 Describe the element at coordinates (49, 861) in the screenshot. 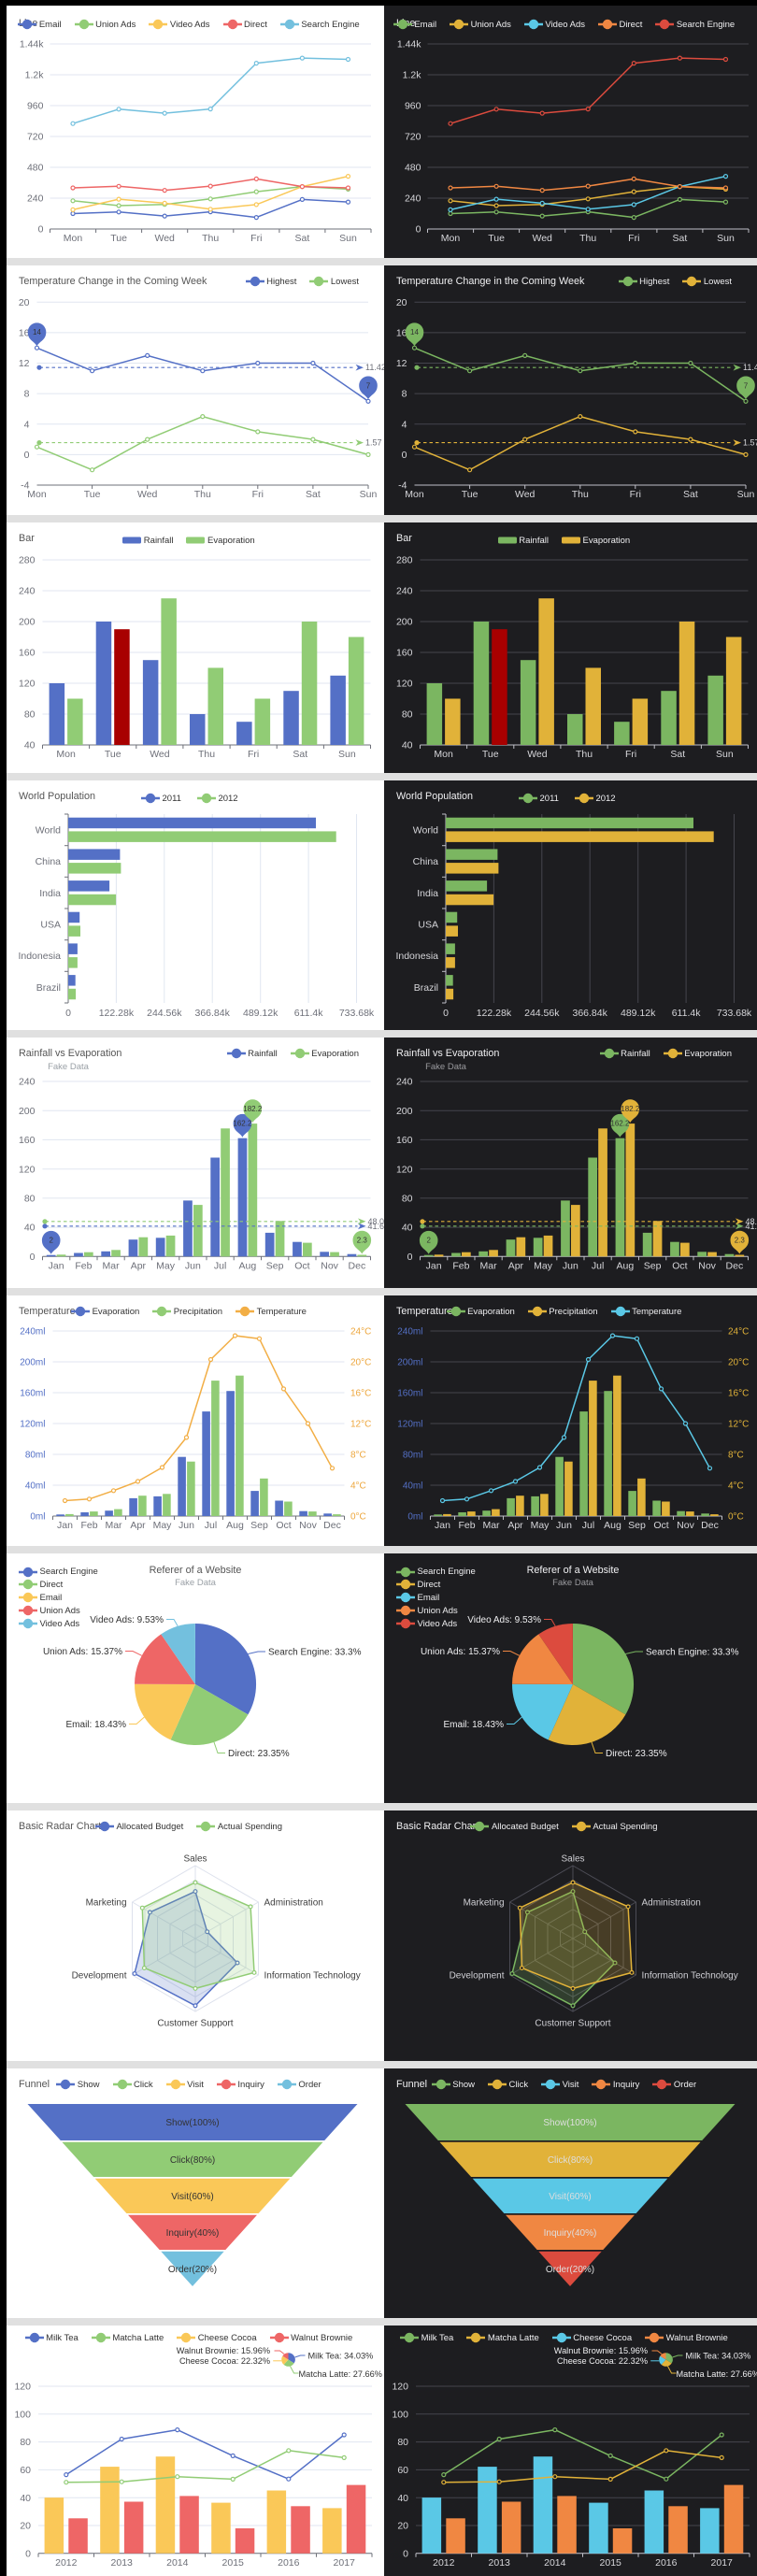

I see `svg-text: China` at that location.